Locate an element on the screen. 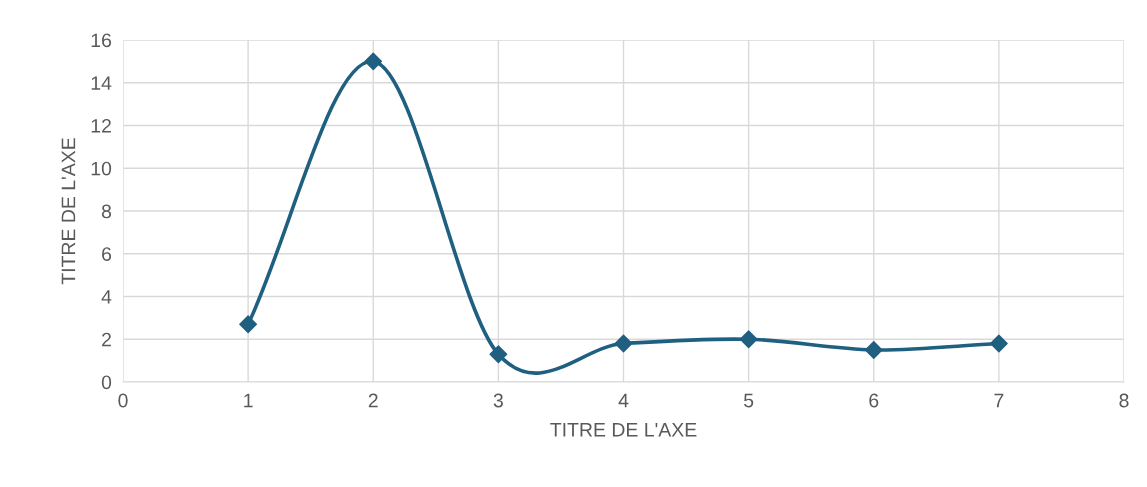 Image resolution: width=1147 pixels, height=487 pixels. x-tick-label: 4 is located at coordinates (623, 400).